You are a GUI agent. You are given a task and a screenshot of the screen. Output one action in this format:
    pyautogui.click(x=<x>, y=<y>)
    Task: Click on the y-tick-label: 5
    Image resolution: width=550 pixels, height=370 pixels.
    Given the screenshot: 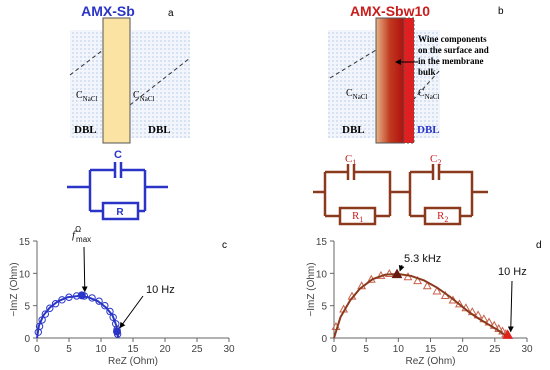 What is the action you would take?
    pyautogui.click(x=324, y=307)
    